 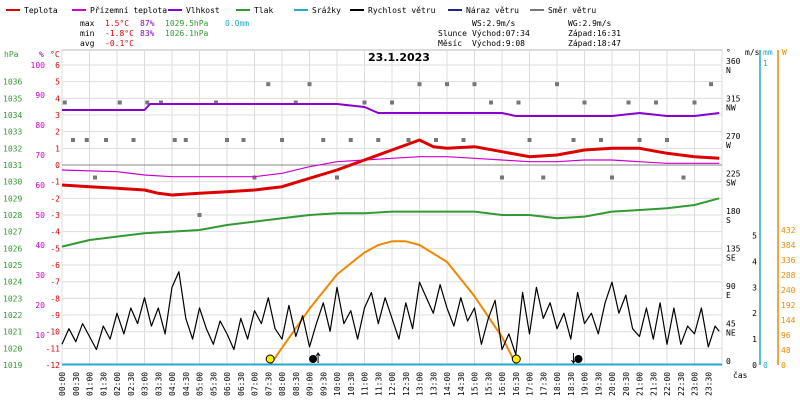 I want to click on axis-ms-tick: 1, so click(x=754, y=339).